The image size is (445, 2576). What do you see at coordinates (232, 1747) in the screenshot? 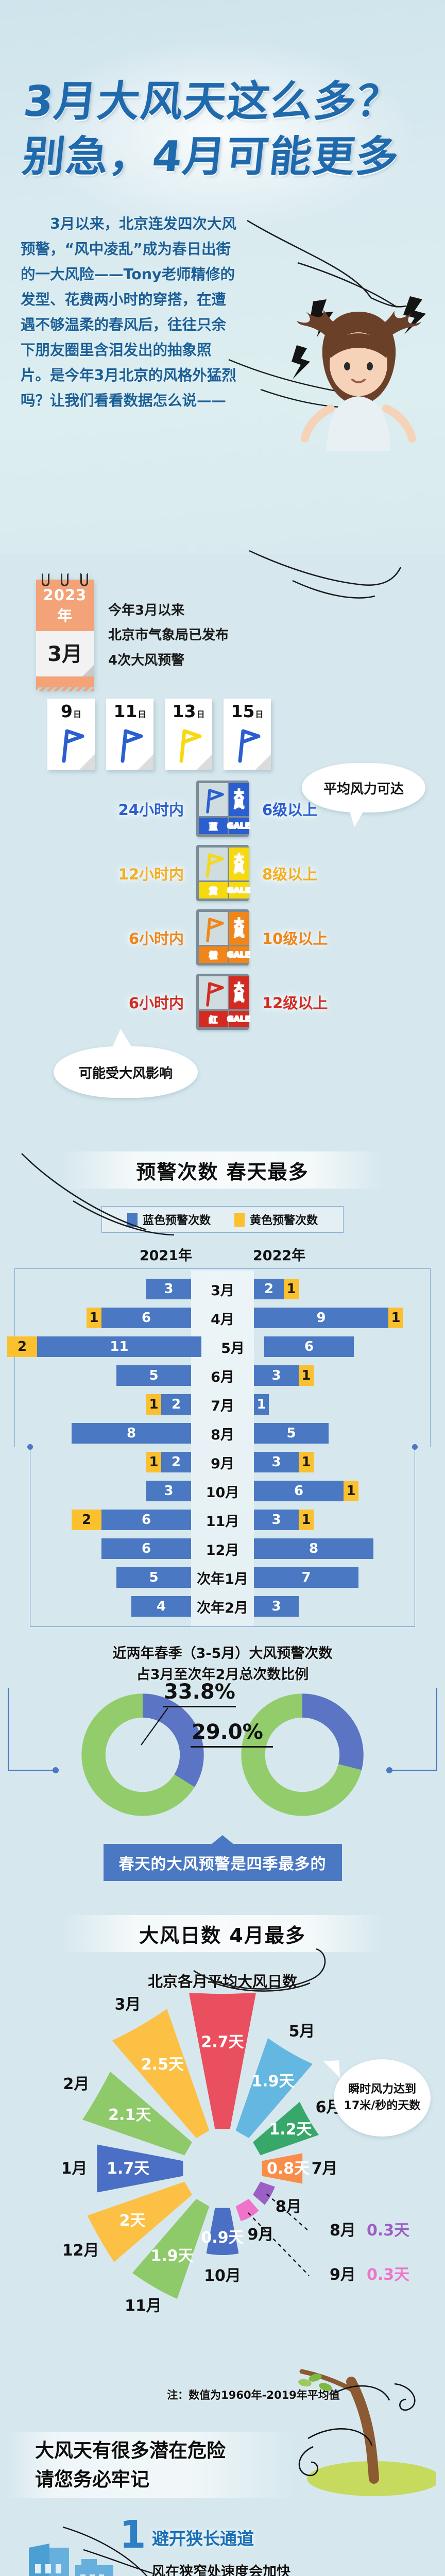
I see `donut-percent-underline-2022` at bounding box center [232, 1747].